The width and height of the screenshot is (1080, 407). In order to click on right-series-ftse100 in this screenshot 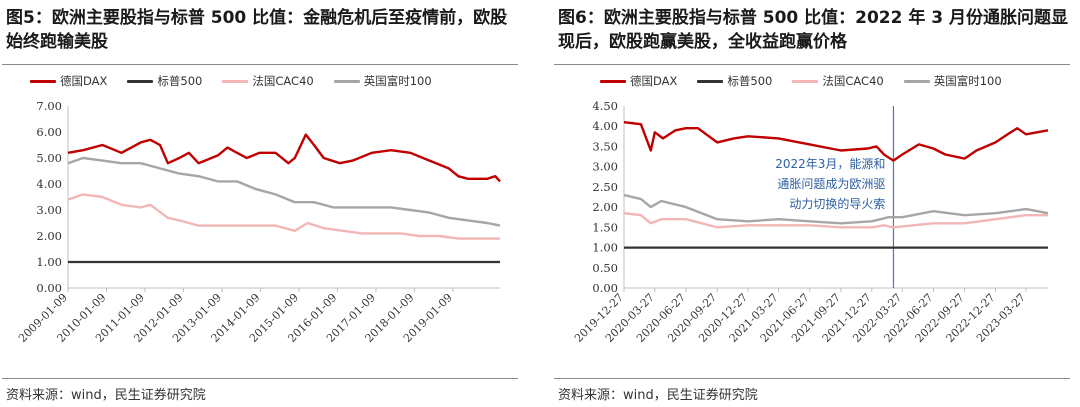, I will do `click(836, 209)`.